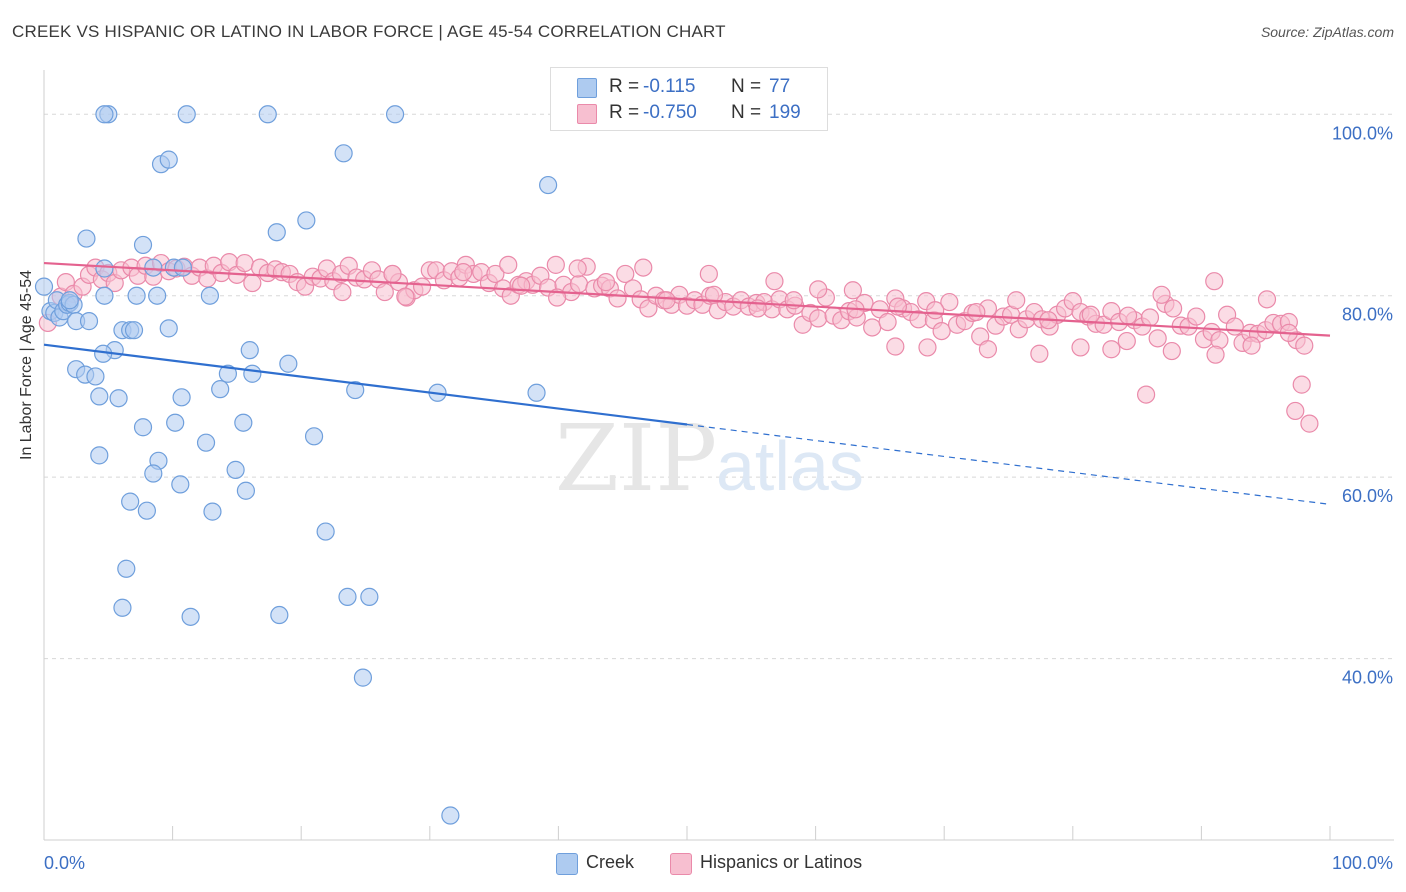  Describe the element at coordinates (1327, 32) in the screenshot. I see `source-credit: Source: ZipAtlas.com` at that location.